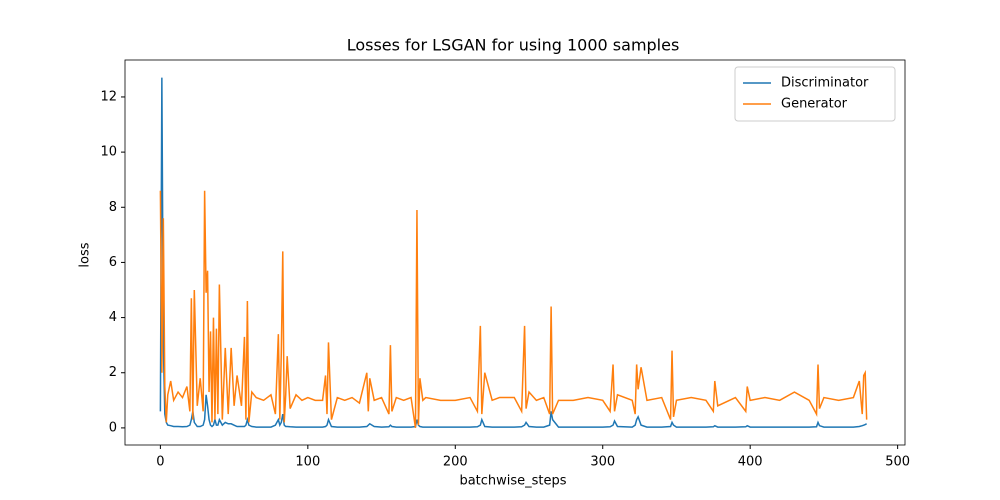 The height and width of the screenshot is (500, 1000). Describe the element at coordinates (513, 45) in the screenshot. I see `chart-title: Losses for LSGAN for using 1000 samples` at that location.